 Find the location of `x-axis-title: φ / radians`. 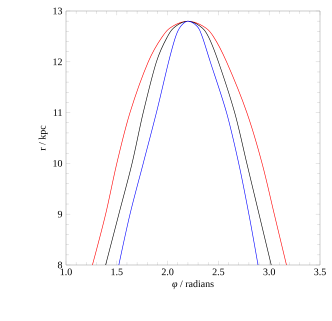

x-axis-title: φ / radians is located at coordinates (193, 285).